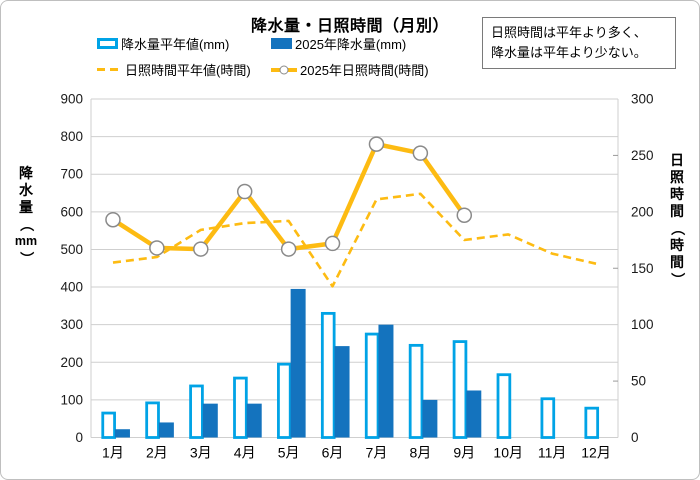  Describe the element at coordinates (113, 453) in the screenshot. I see `x-axis-label: 1月` at that location.